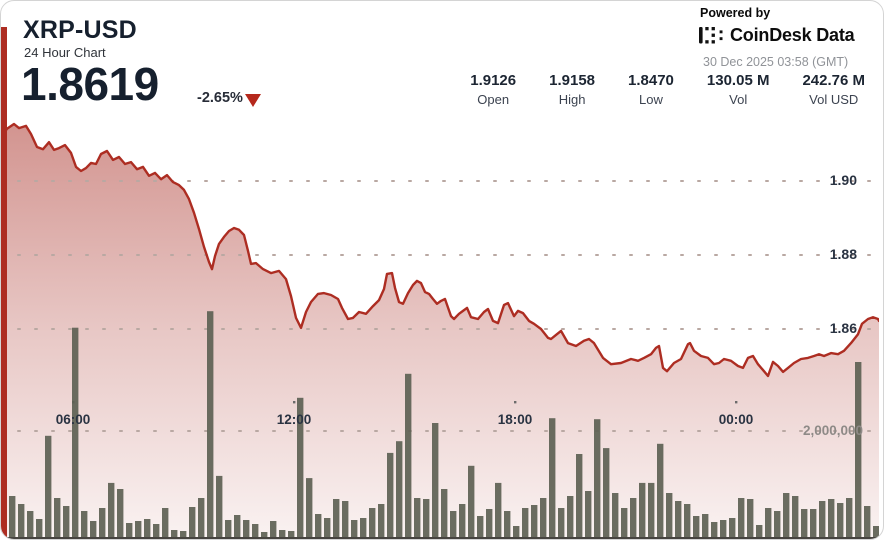 The image size is (884, 540). Describe the element at coordinates (493, 80) in the screenshot. I see `stat-open-value: 1.9126` at that location.